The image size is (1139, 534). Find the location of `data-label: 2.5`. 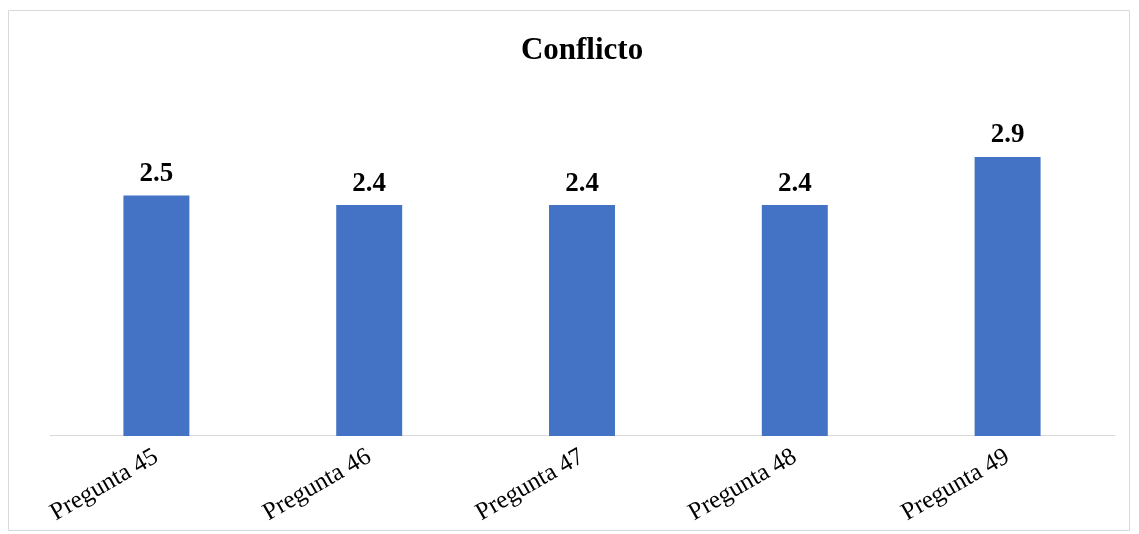

data-label: 2.5 is located at coordinates (156, 171).